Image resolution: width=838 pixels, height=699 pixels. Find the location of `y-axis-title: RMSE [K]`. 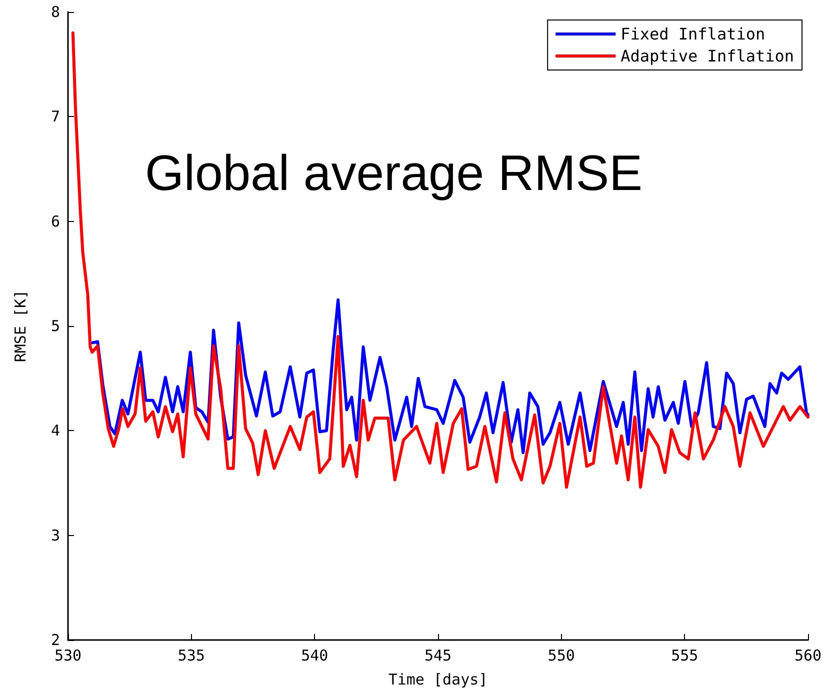

y-axis-title: RMSE [K] is located at coordinates (21, 326).